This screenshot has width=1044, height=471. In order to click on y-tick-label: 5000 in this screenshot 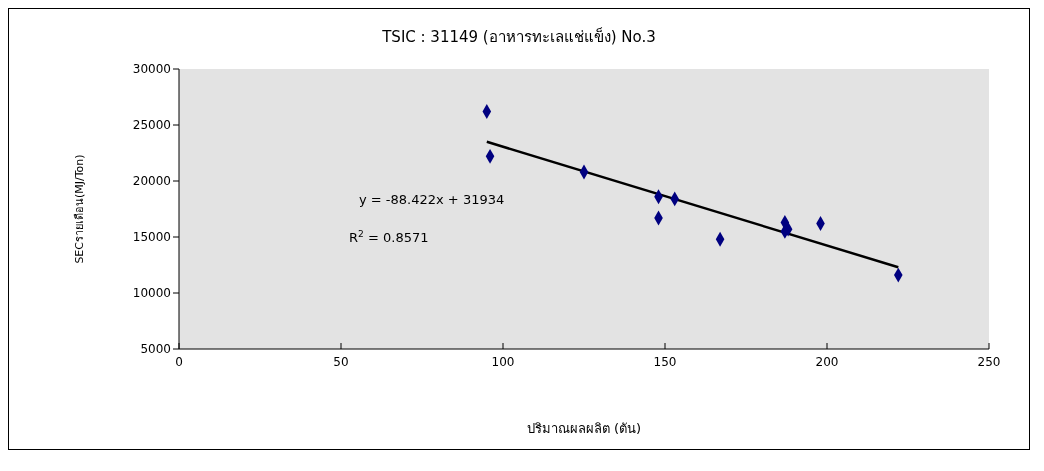, I will do `click(155, 349)`.